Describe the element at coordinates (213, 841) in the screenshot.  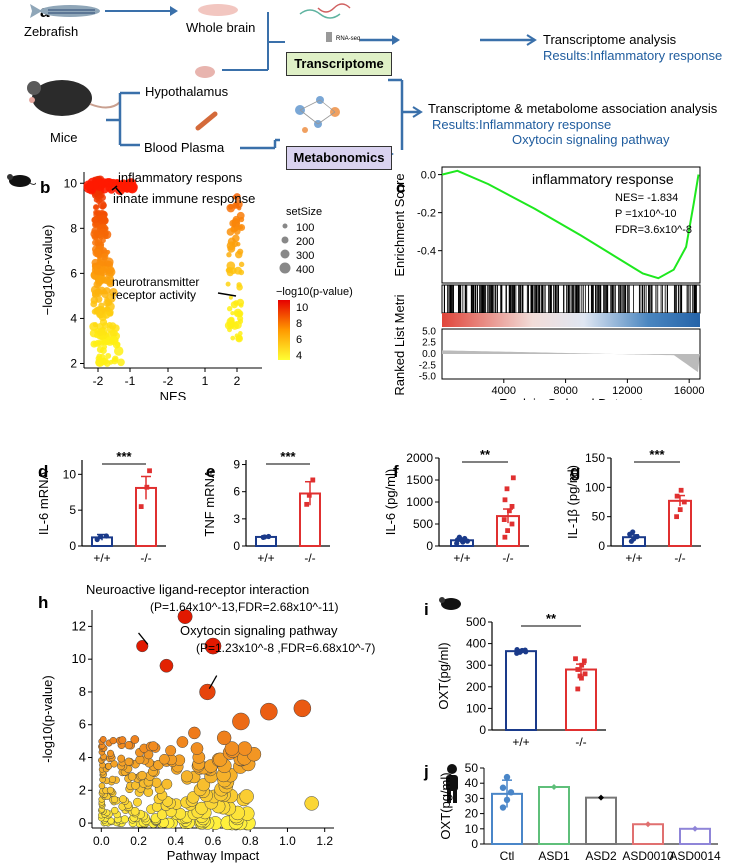
I see `x-tick-label: 0.6` at that location.